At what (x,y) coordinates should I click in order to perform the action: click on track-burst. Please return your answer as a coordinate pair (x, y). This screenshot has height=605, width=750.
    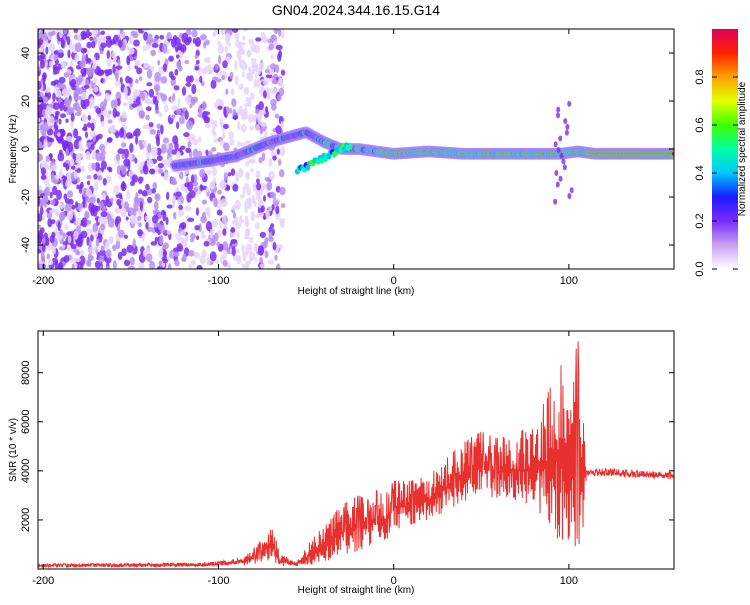
    Looking at the image, I should click on (571, 190).